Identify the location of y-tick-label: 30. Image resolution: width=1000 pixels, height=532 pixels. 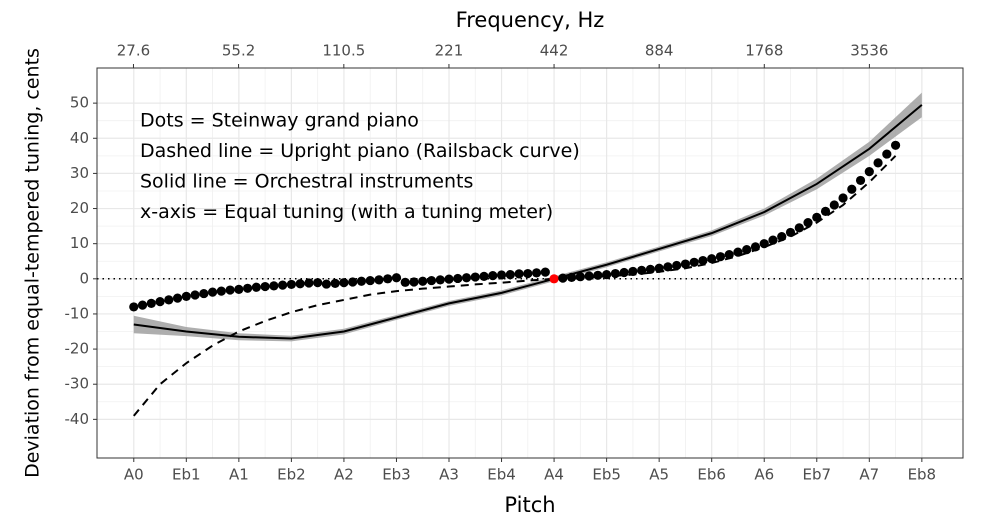
(79, 173).